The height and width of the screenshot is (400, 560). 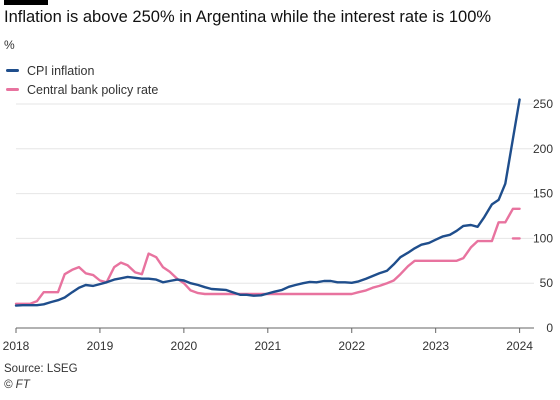 What do you see at coordinates (519, 346) in the screenshot?
I see `x-tick-label-2024: 2024` at bounding box center [519, 346].